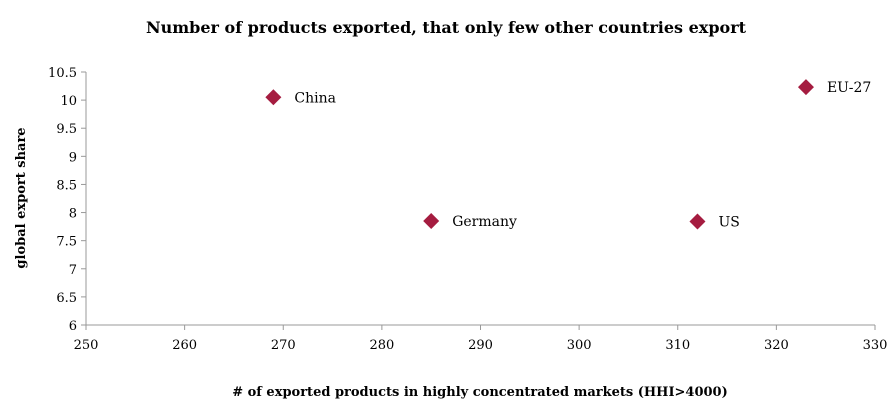  What do you see at coordinates (73, 326) in the screenshot?
I see `y-tick-label: 6` at bounding box center [73, 326].